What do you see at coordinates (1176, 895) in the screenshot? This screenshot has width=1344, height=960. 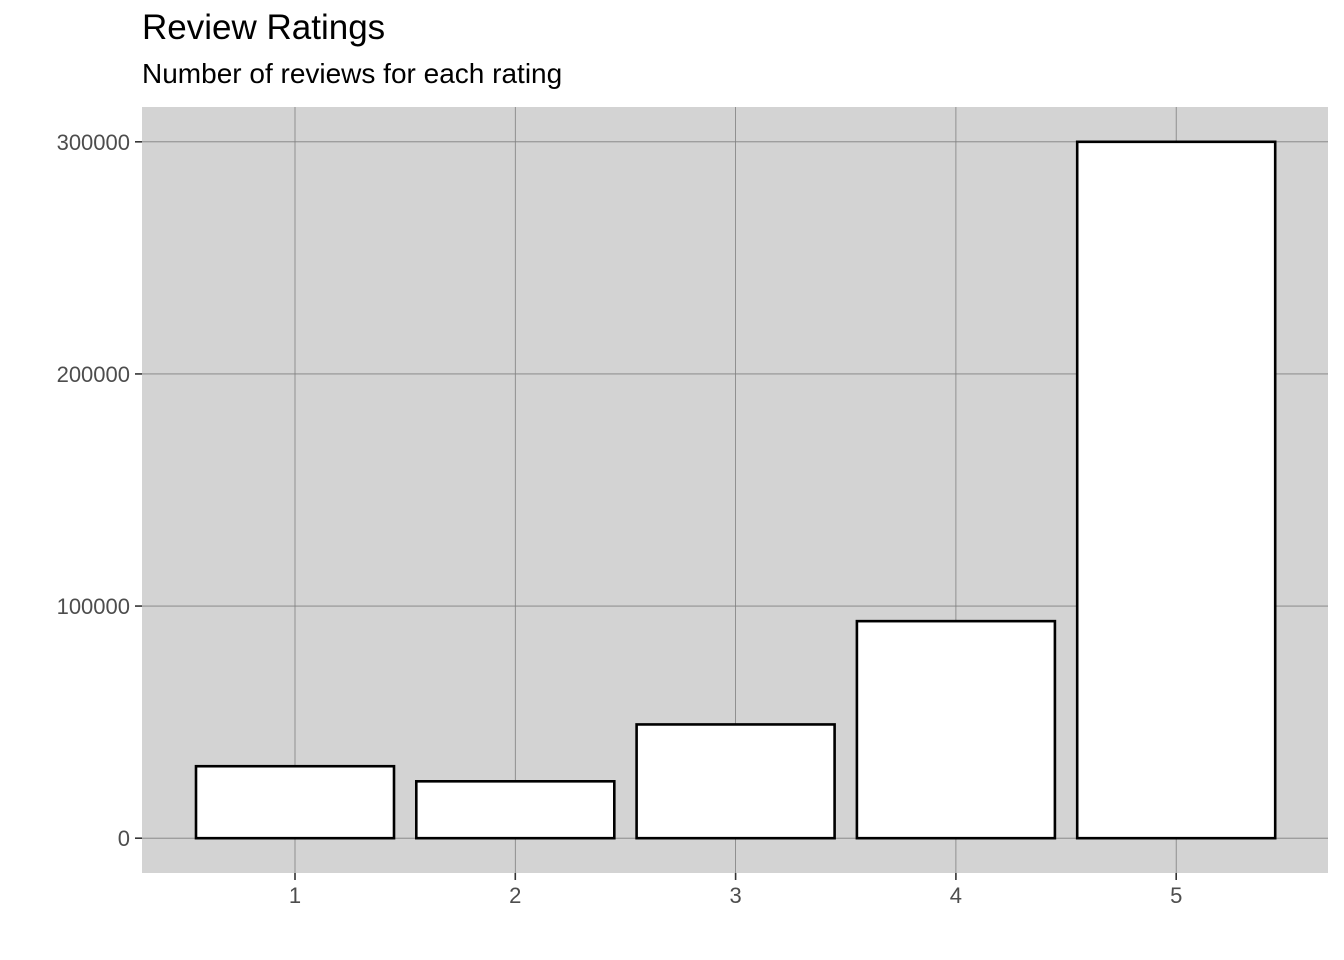 I see `x-tick-label: 5` at bounding box center [1176, 895].